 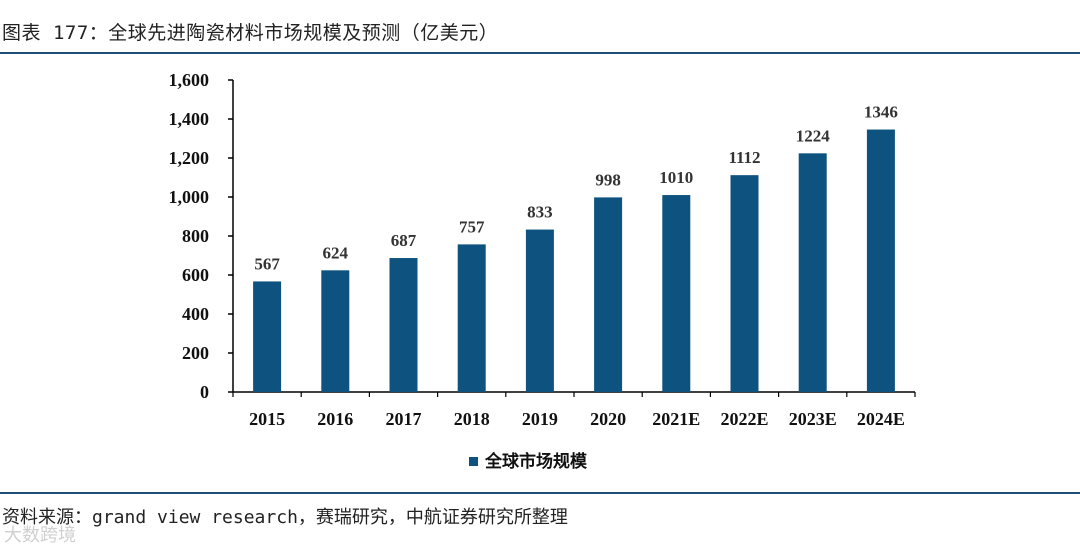 What do you see at coordinates (676, 177) in the screenshot?
I see `data-label: 1010` at bounding box center [676, 177].